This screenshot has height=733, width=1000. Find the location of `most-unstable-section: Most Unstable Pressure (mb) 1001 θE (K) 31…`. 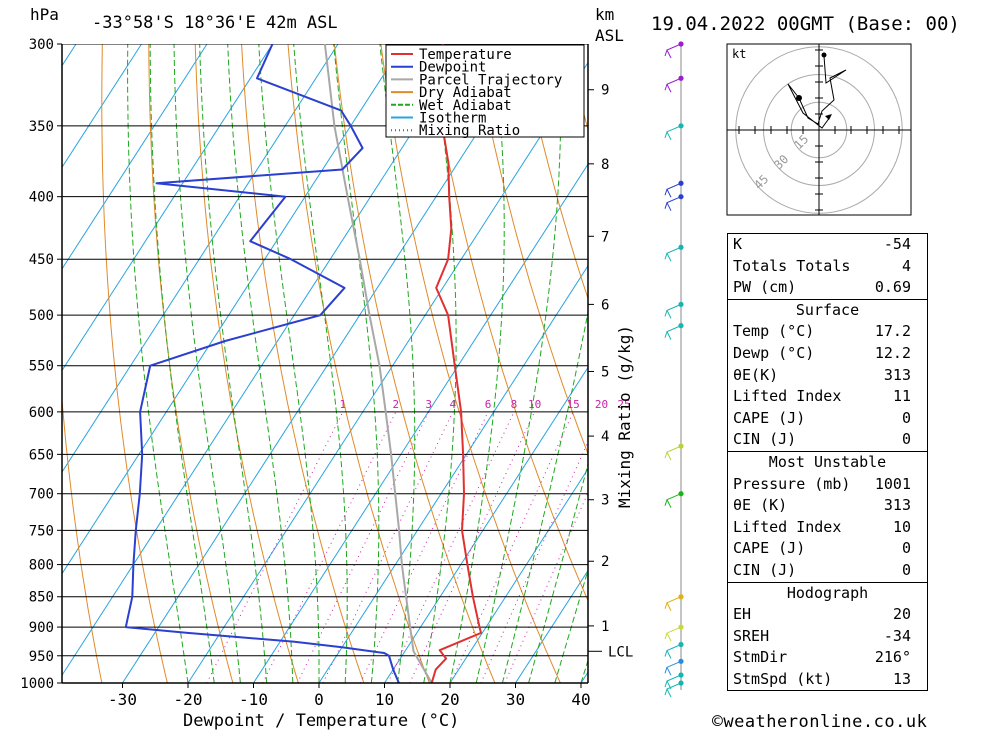

most-unstable-section: Most Unstable Pressure (mb) 1001 θE (K) 31… is located at coordinates (827, 516).